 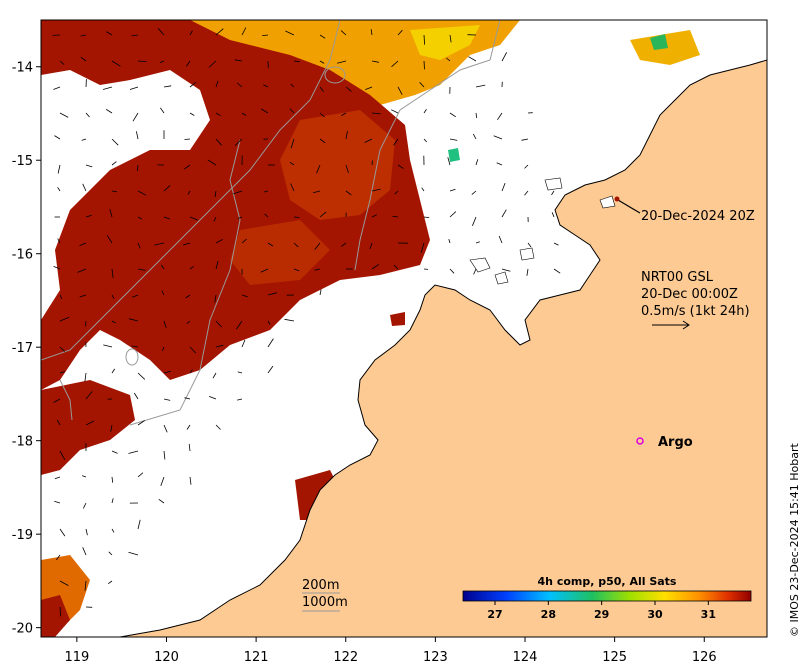 What do you see at coordinates (629, 206) in the screenshot?
I see `track-arrow` at bounding box center [629, 206].